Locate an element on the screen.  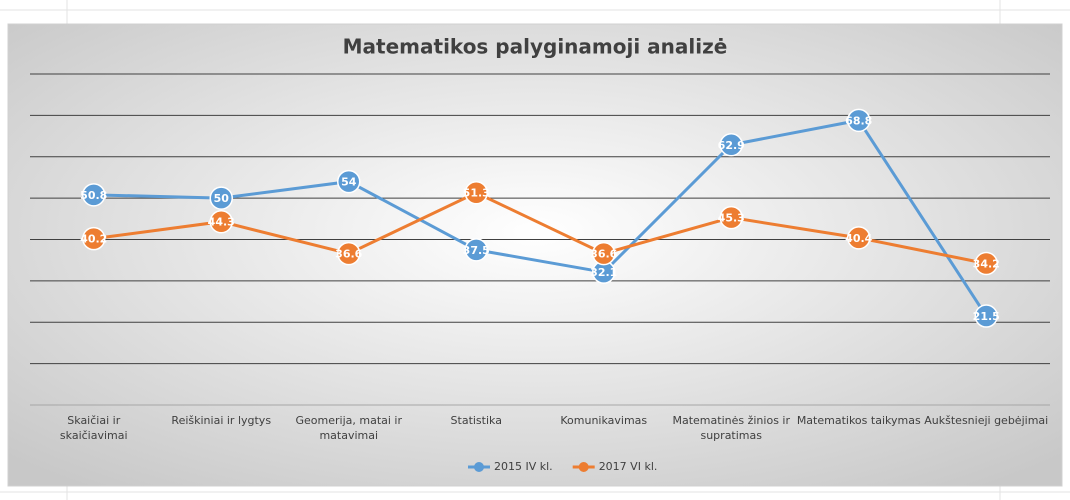
data-label: 51.3 is located at coordinates (476, 193).